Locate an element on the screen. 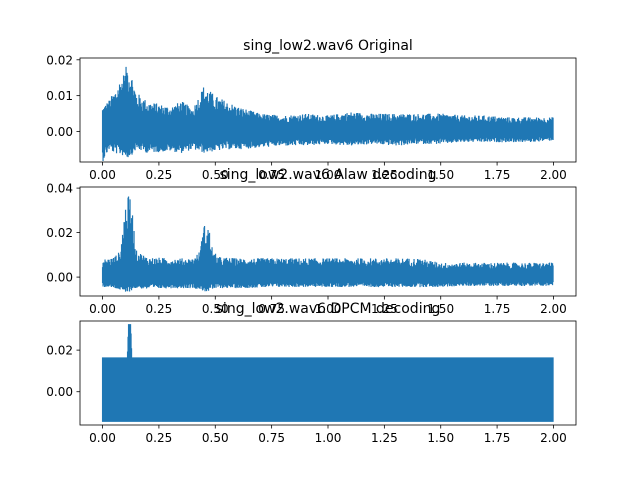  y-tick-label: 0.04 is located at coordinates (59, 189).